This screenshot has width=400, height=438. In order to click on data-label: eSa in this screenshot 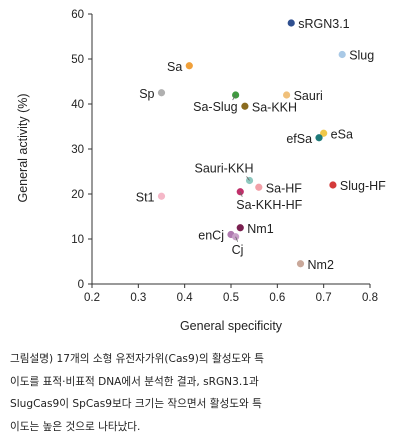, I will do `click(342, 134)`.